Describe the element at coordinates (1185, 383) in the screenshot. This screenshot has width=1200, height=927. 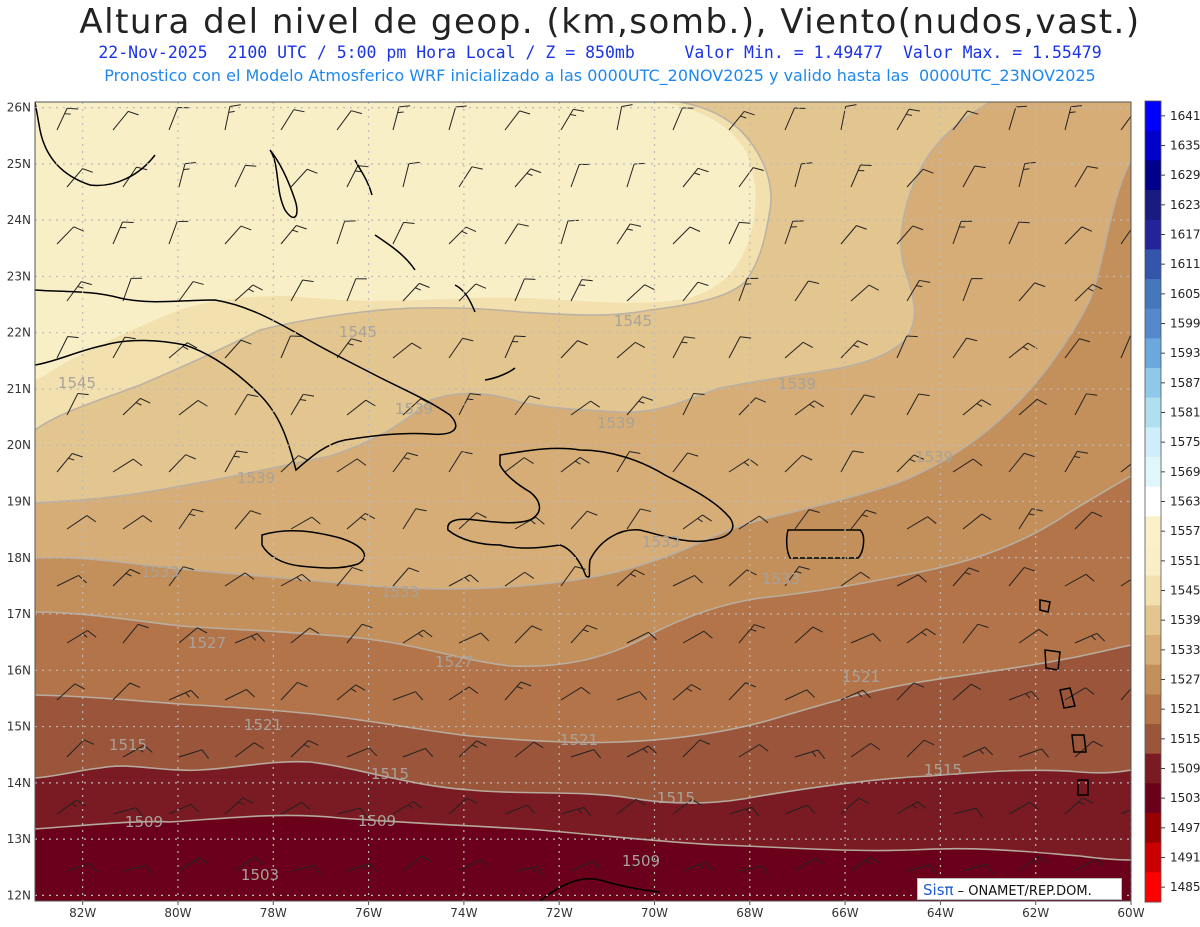
I see `legend-label: 1587` at that location.